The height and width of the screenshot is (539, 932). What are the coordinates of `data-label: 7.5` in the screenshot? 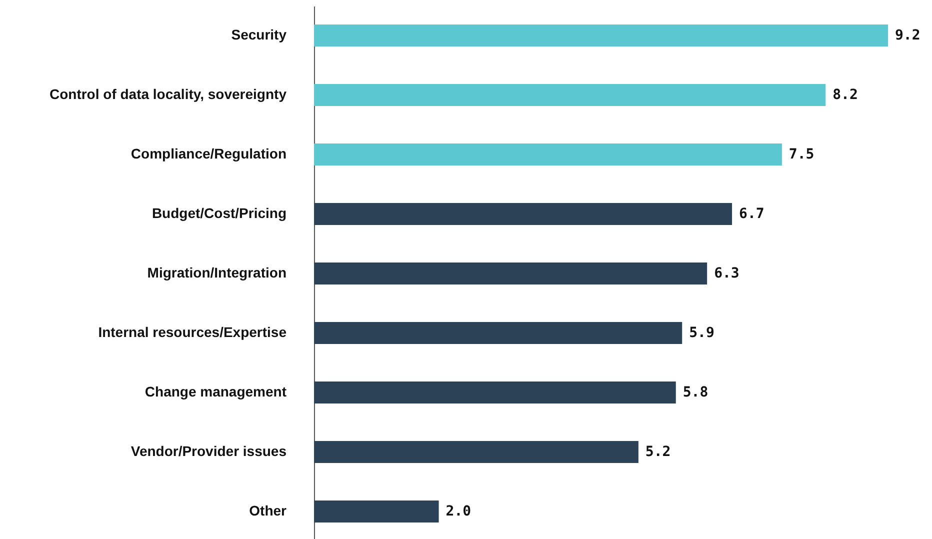 It's located at (801, 154).